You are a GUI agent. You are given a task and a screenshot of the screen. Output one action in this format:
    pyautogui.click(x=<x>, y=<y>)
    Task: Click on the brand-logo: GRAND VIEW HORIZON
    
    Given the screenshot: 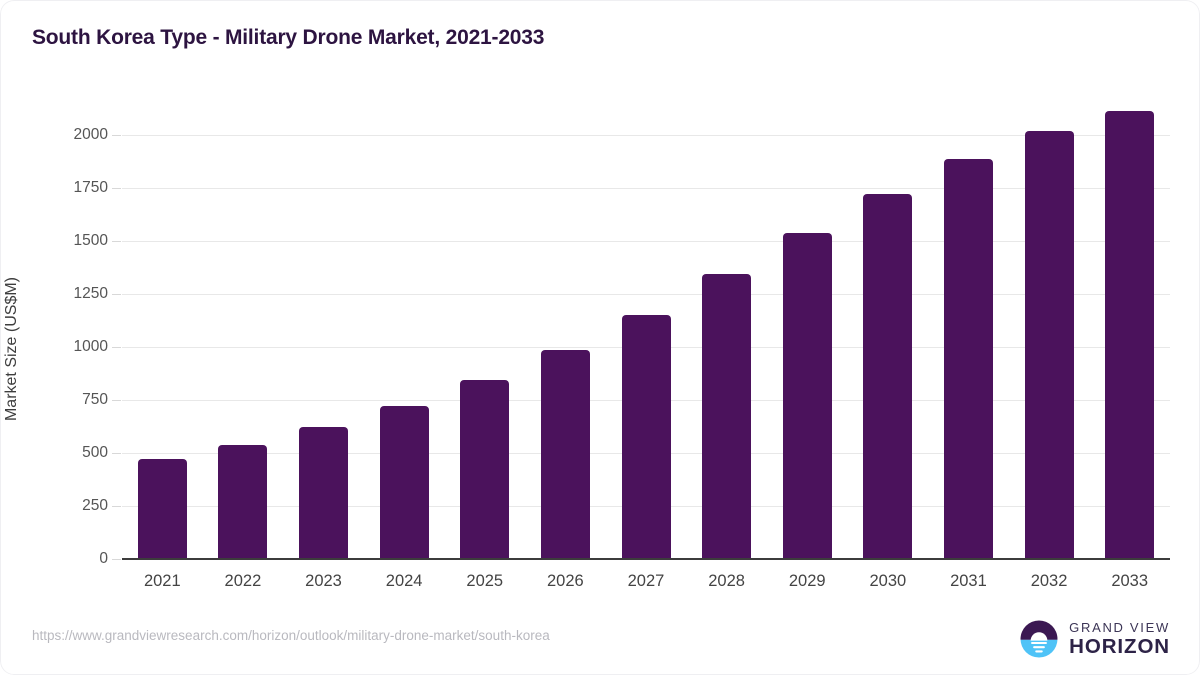 What is the action you would take?
    pyautogui.click(x=1094, y=639)
    